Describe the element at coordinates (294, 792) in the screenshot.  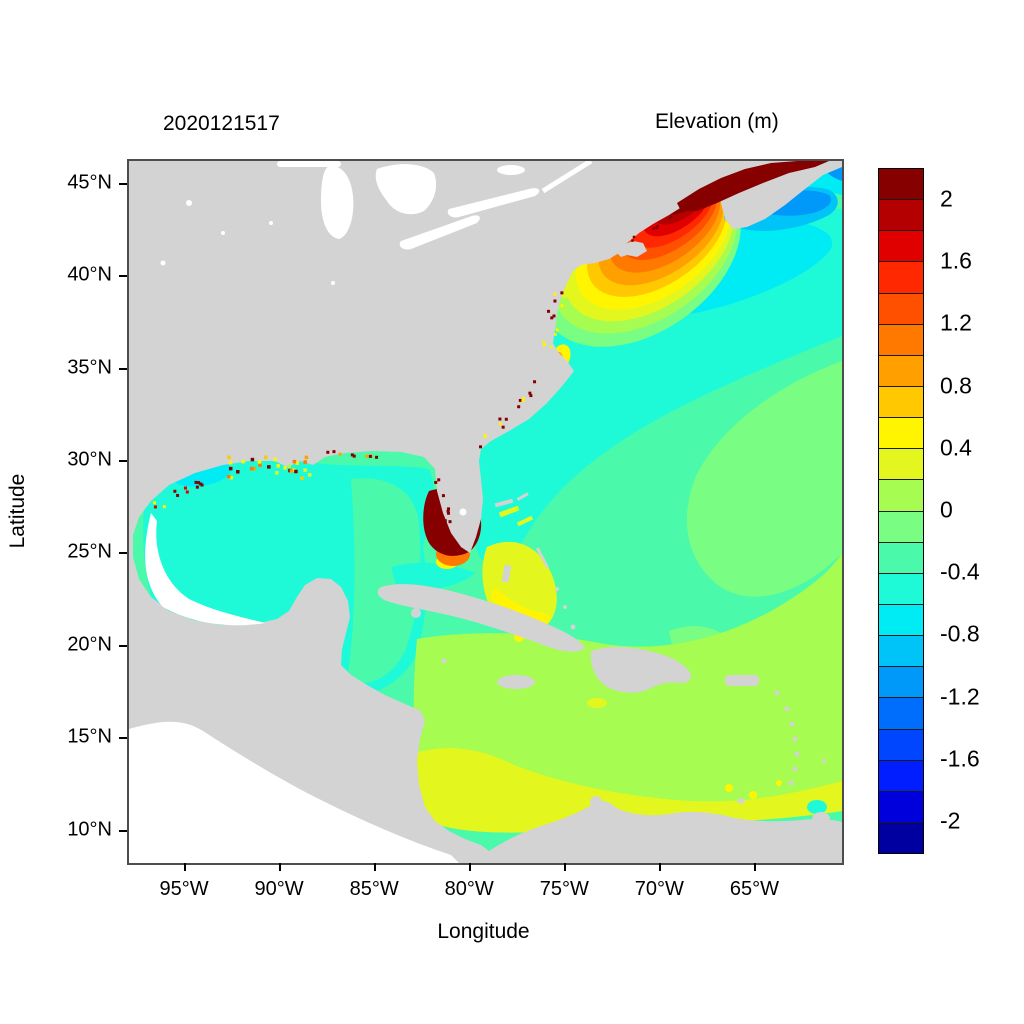
I see `pacific-no-data-region` at that location.